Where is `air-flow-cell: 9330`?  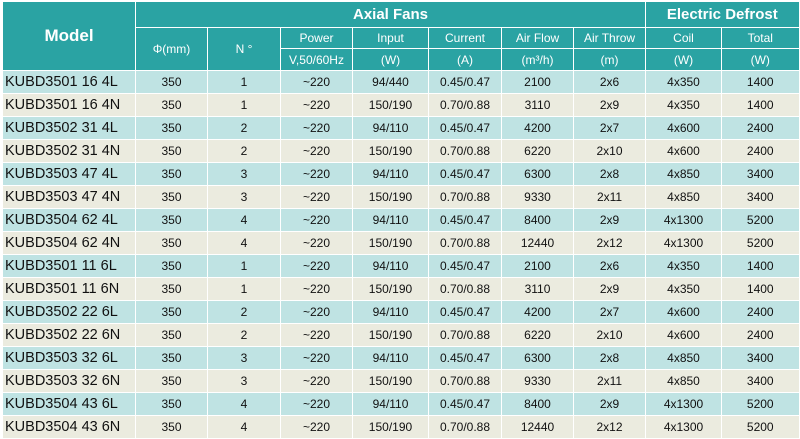
air-flow-cell: 9330 is located at coordinates (537, 197).